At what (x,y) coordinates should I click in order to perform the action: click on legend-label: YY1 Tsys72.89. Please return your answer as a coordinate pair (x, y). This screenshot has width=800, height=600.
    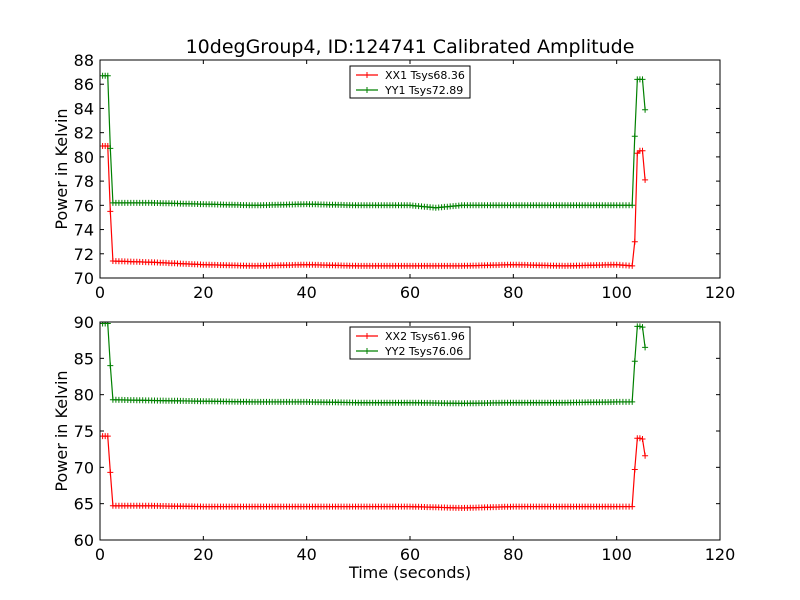
    Looking at the image, I should click on (423, 90).